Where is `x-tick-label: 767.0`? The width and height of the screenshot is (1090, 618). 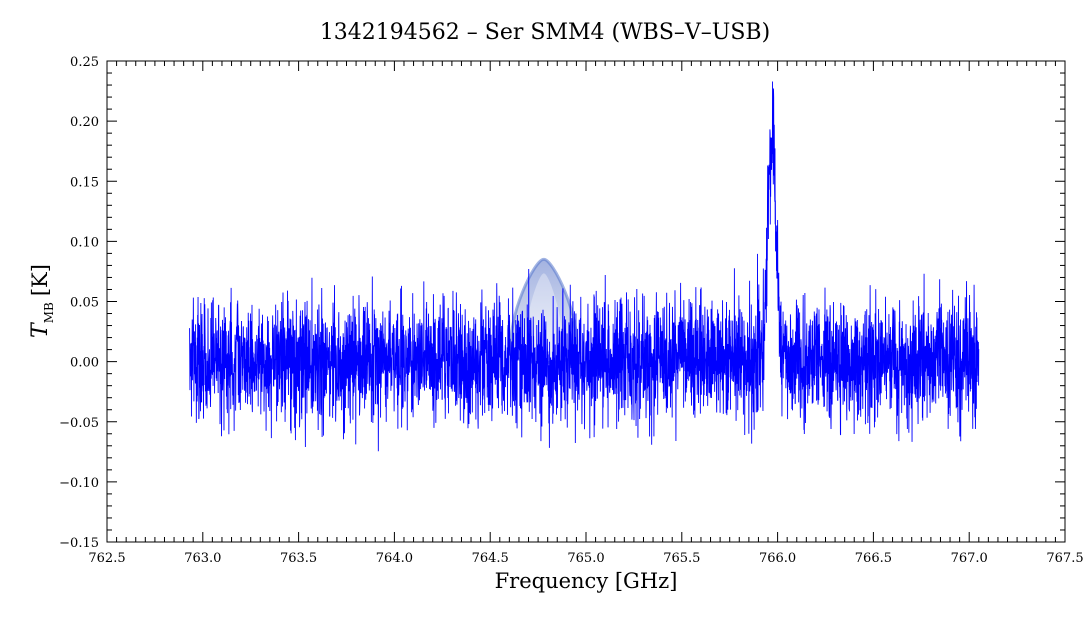
x-tick-label: 767.0 is located at coordinates (969, 558).